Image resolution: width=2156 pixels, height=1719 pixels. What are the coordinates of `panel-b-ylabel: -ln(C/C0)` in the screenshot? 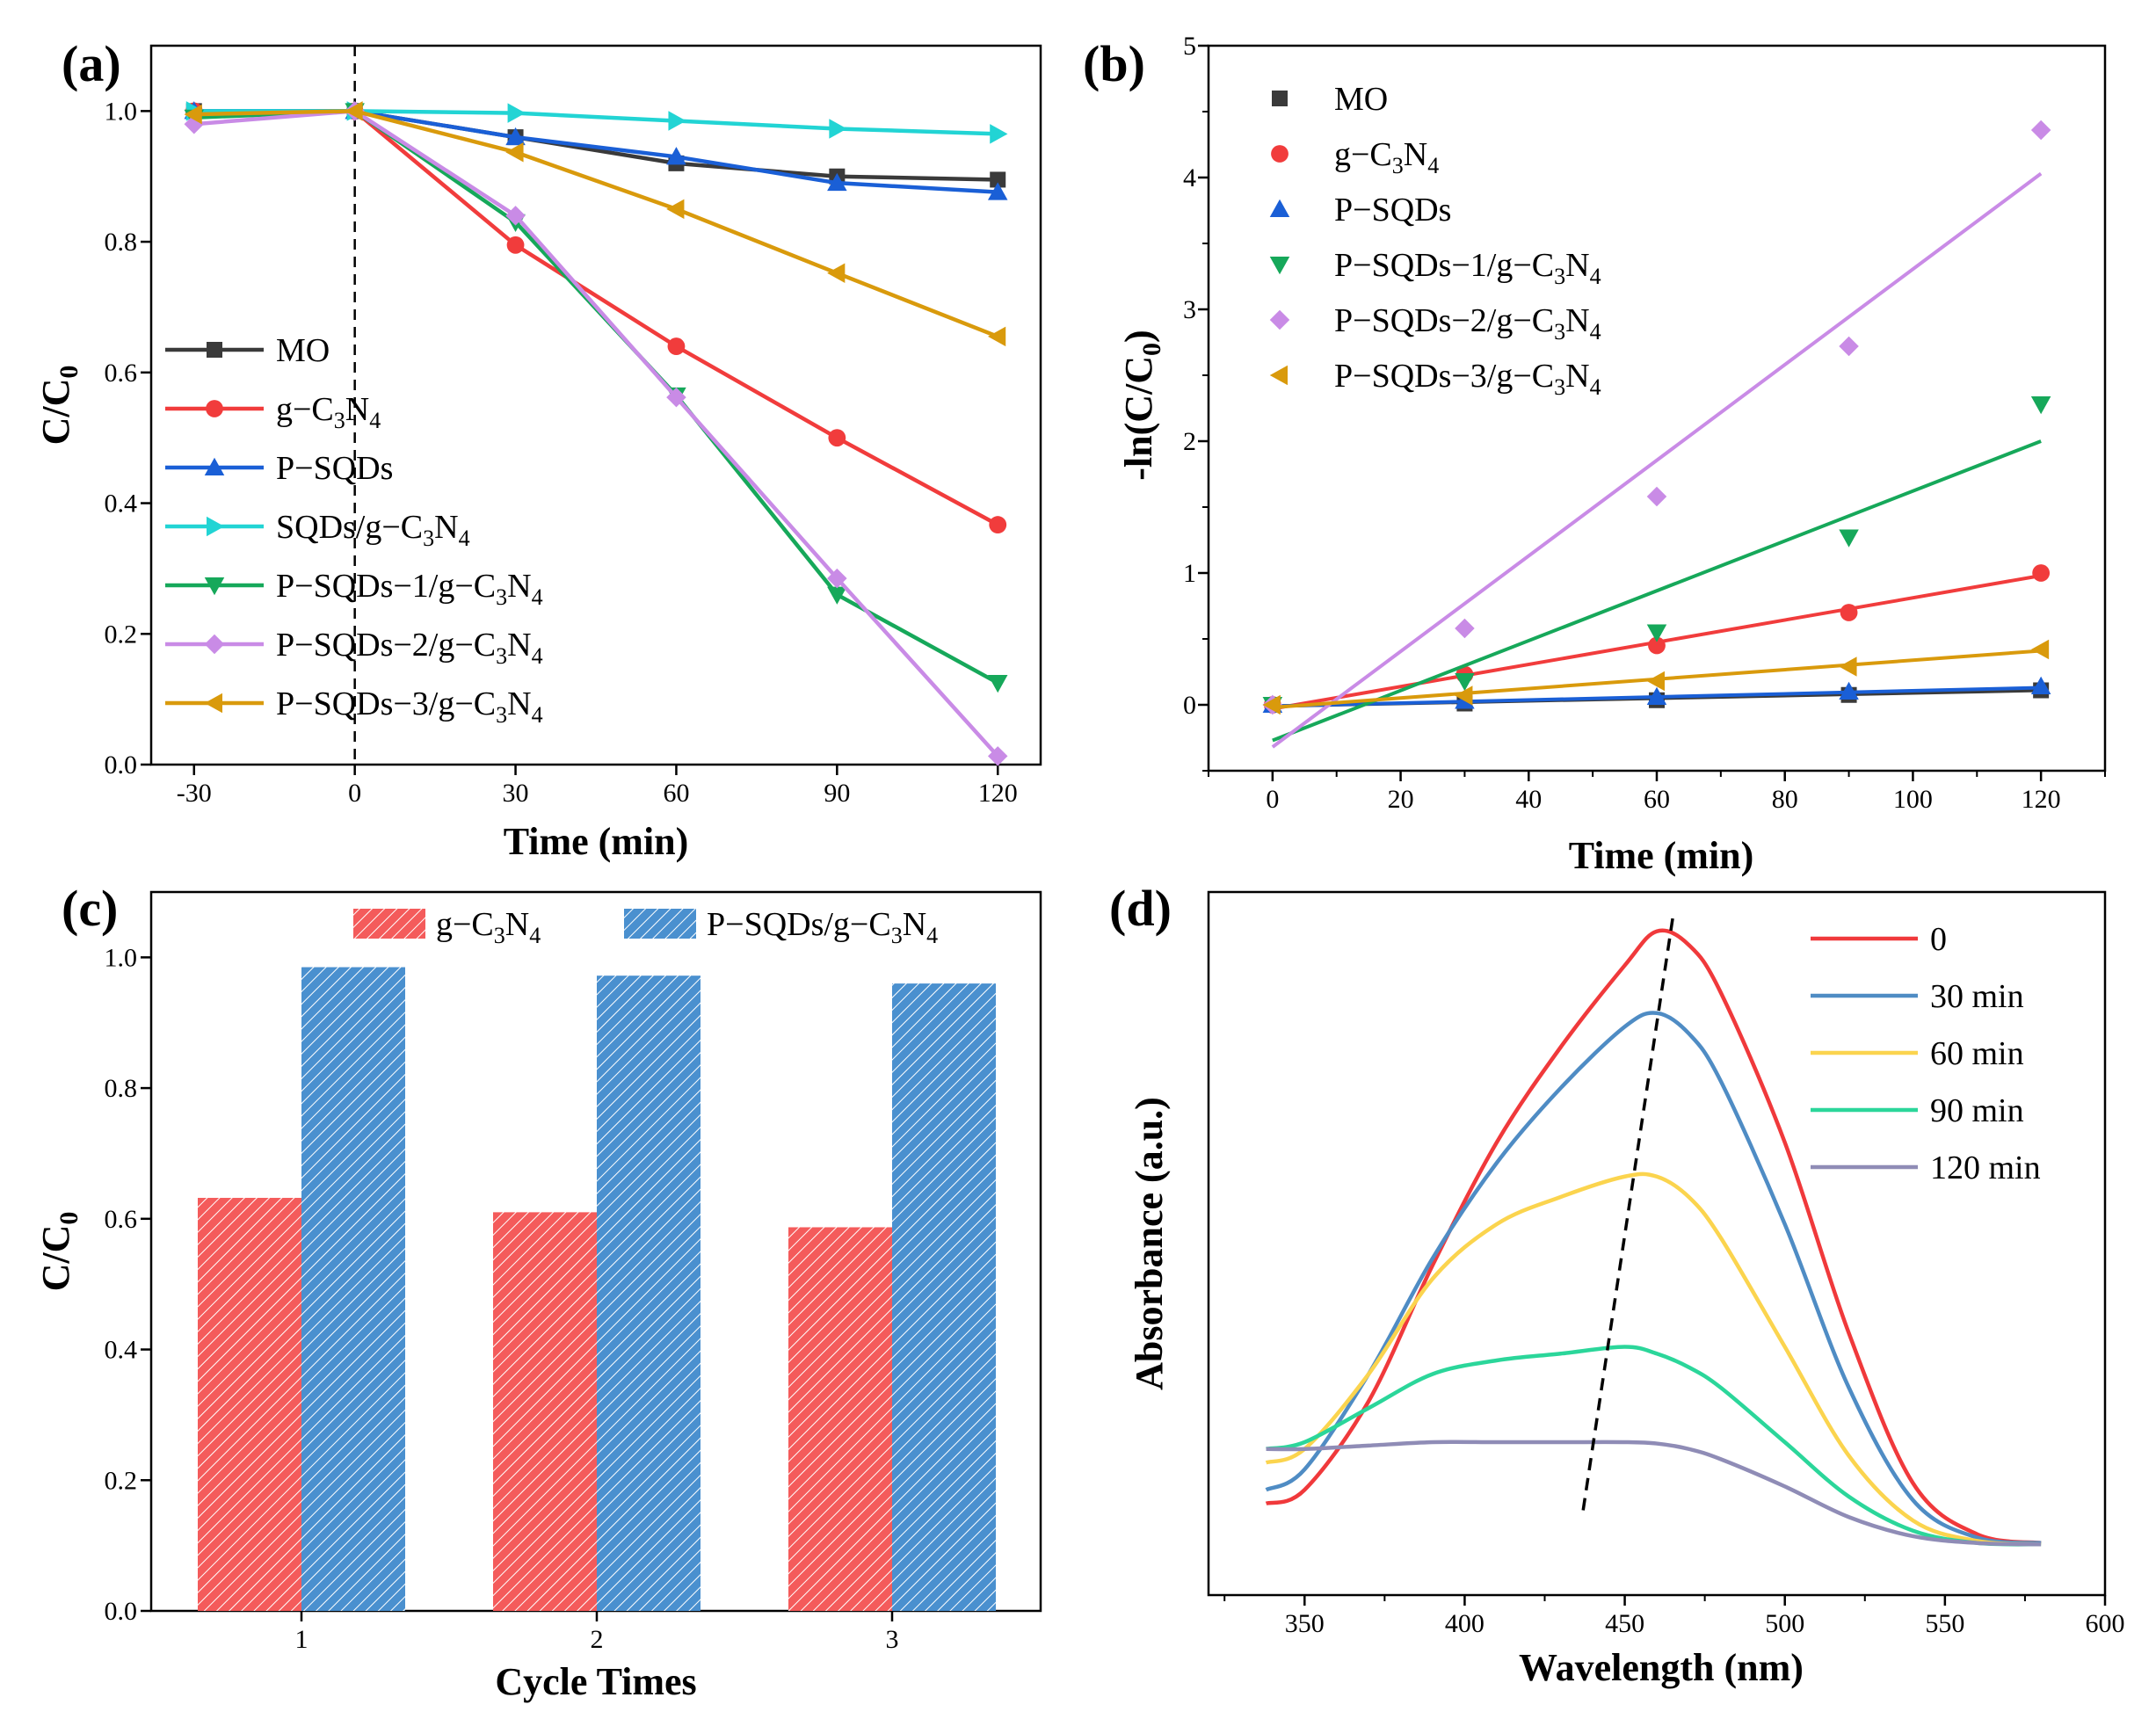 It's located at (1141, 405).